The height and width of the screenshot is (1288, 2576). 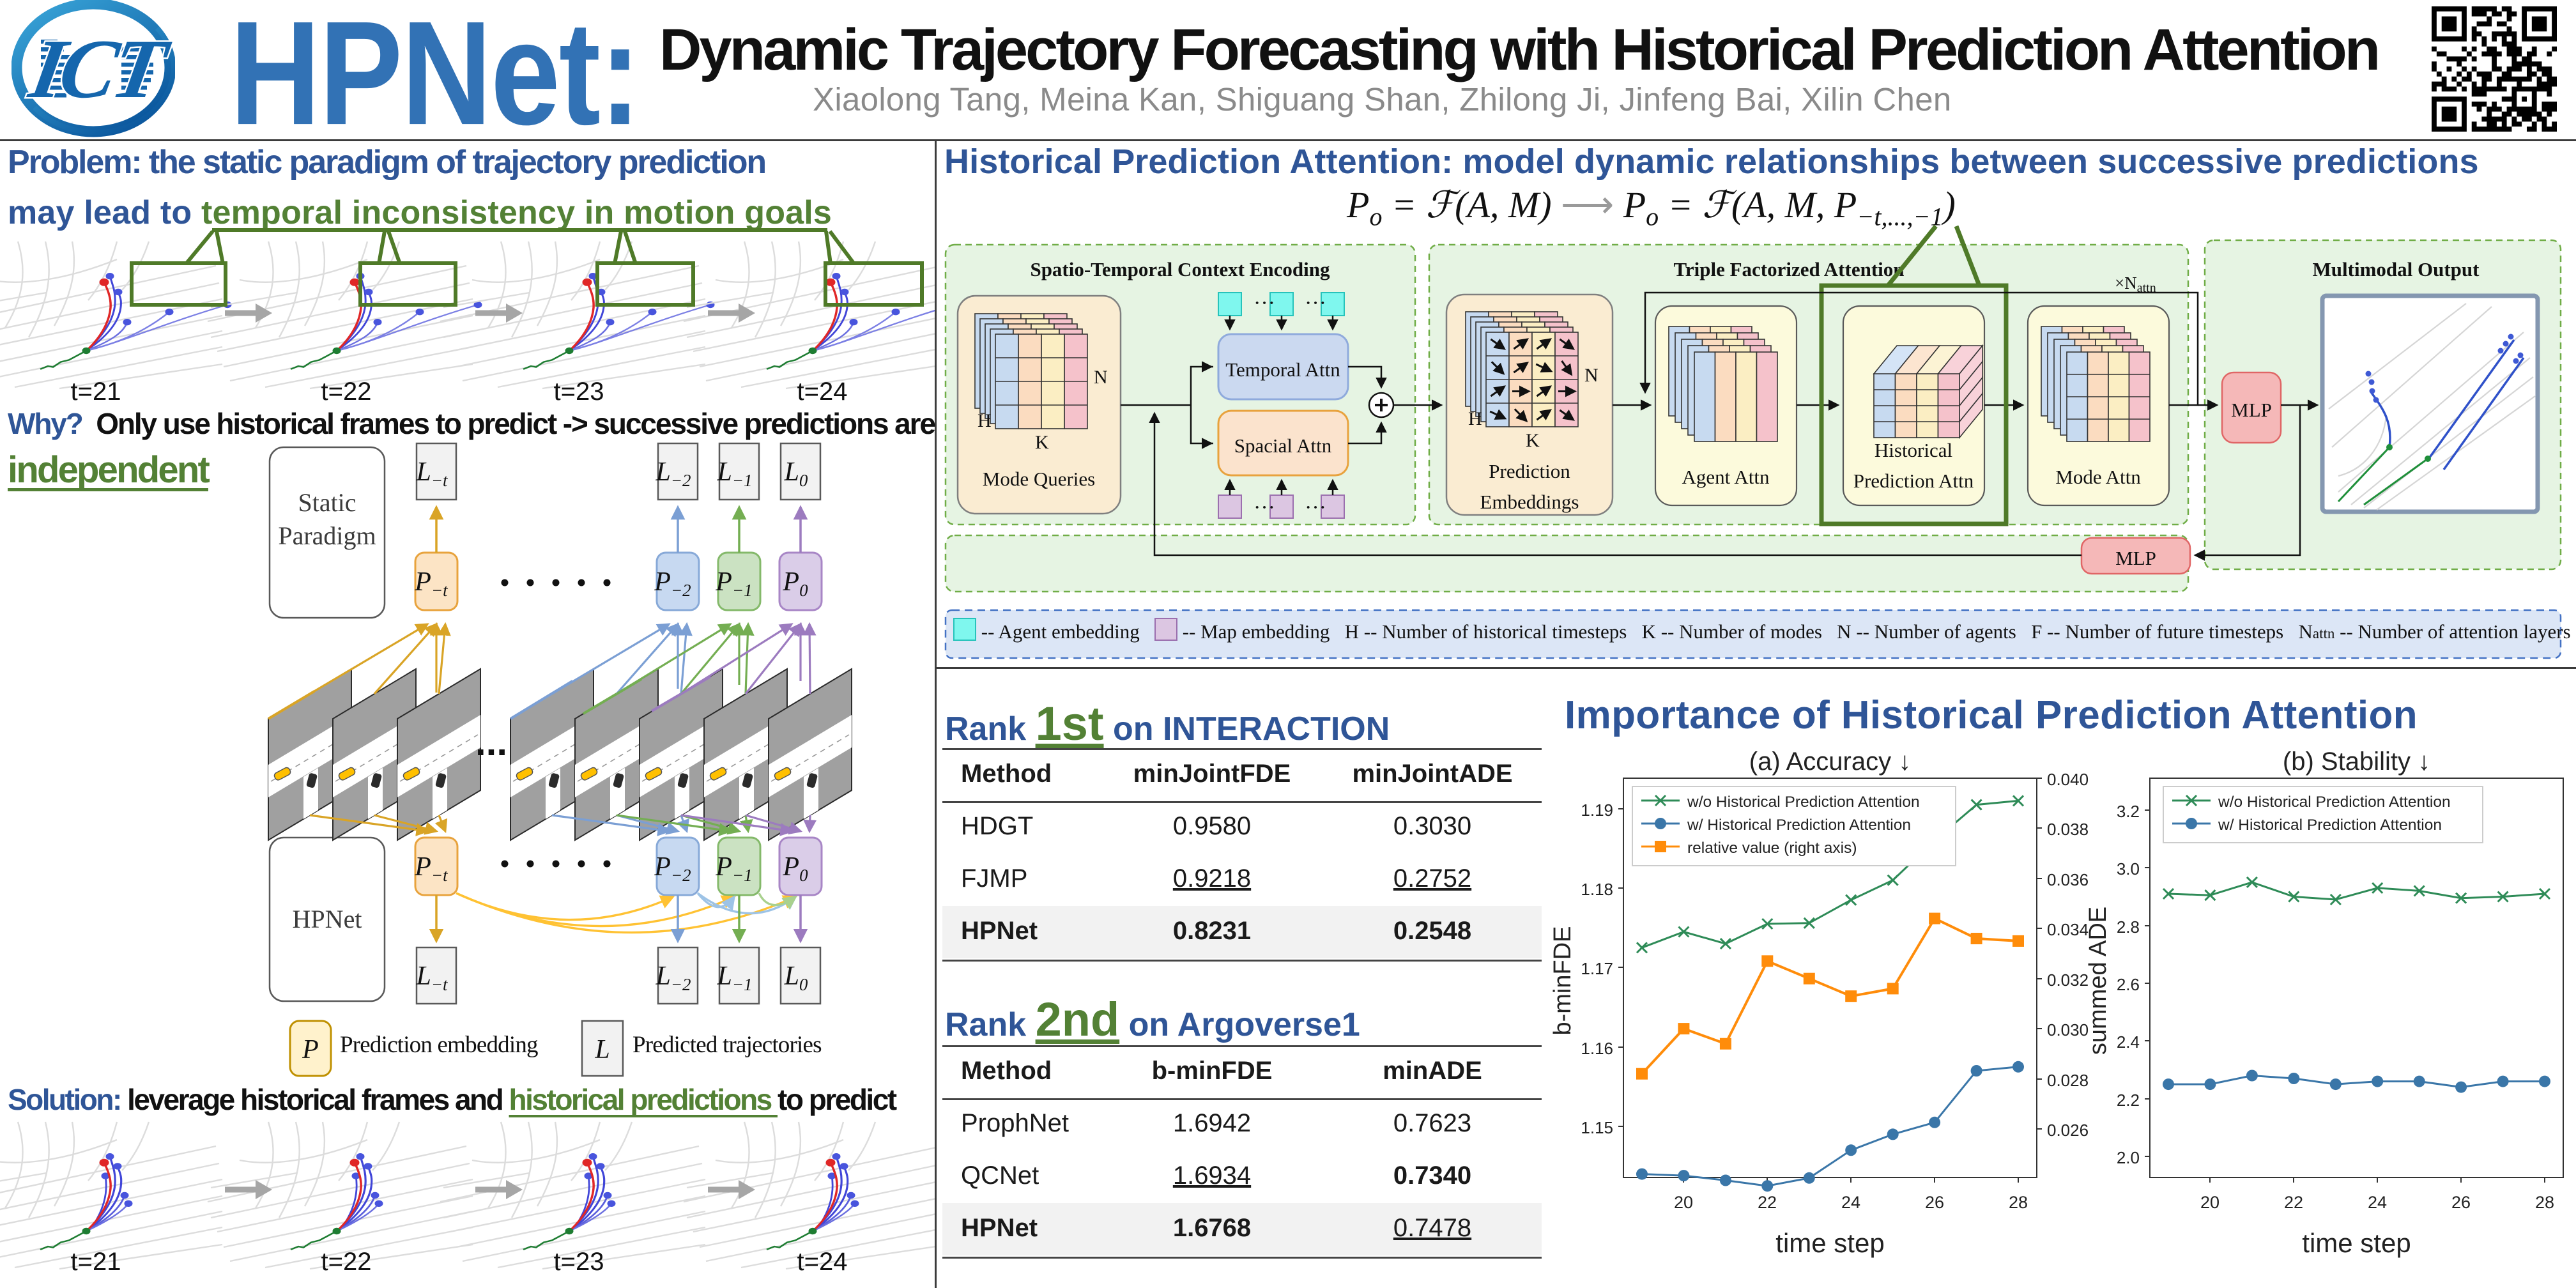 I want to click on svg-text: 2.6, so click(x=2128, y=984).